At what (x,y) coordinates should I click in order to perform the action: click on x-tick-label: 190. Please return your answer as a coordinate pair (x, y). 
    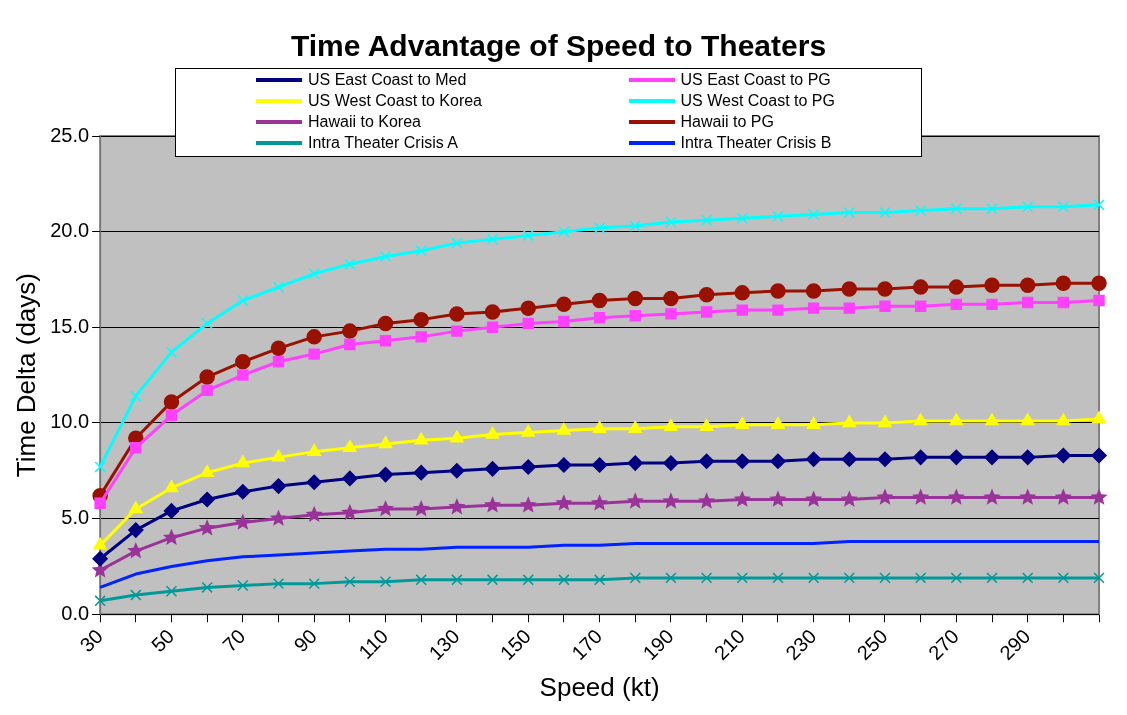
    Looking at the image, I should click on (658, 644).